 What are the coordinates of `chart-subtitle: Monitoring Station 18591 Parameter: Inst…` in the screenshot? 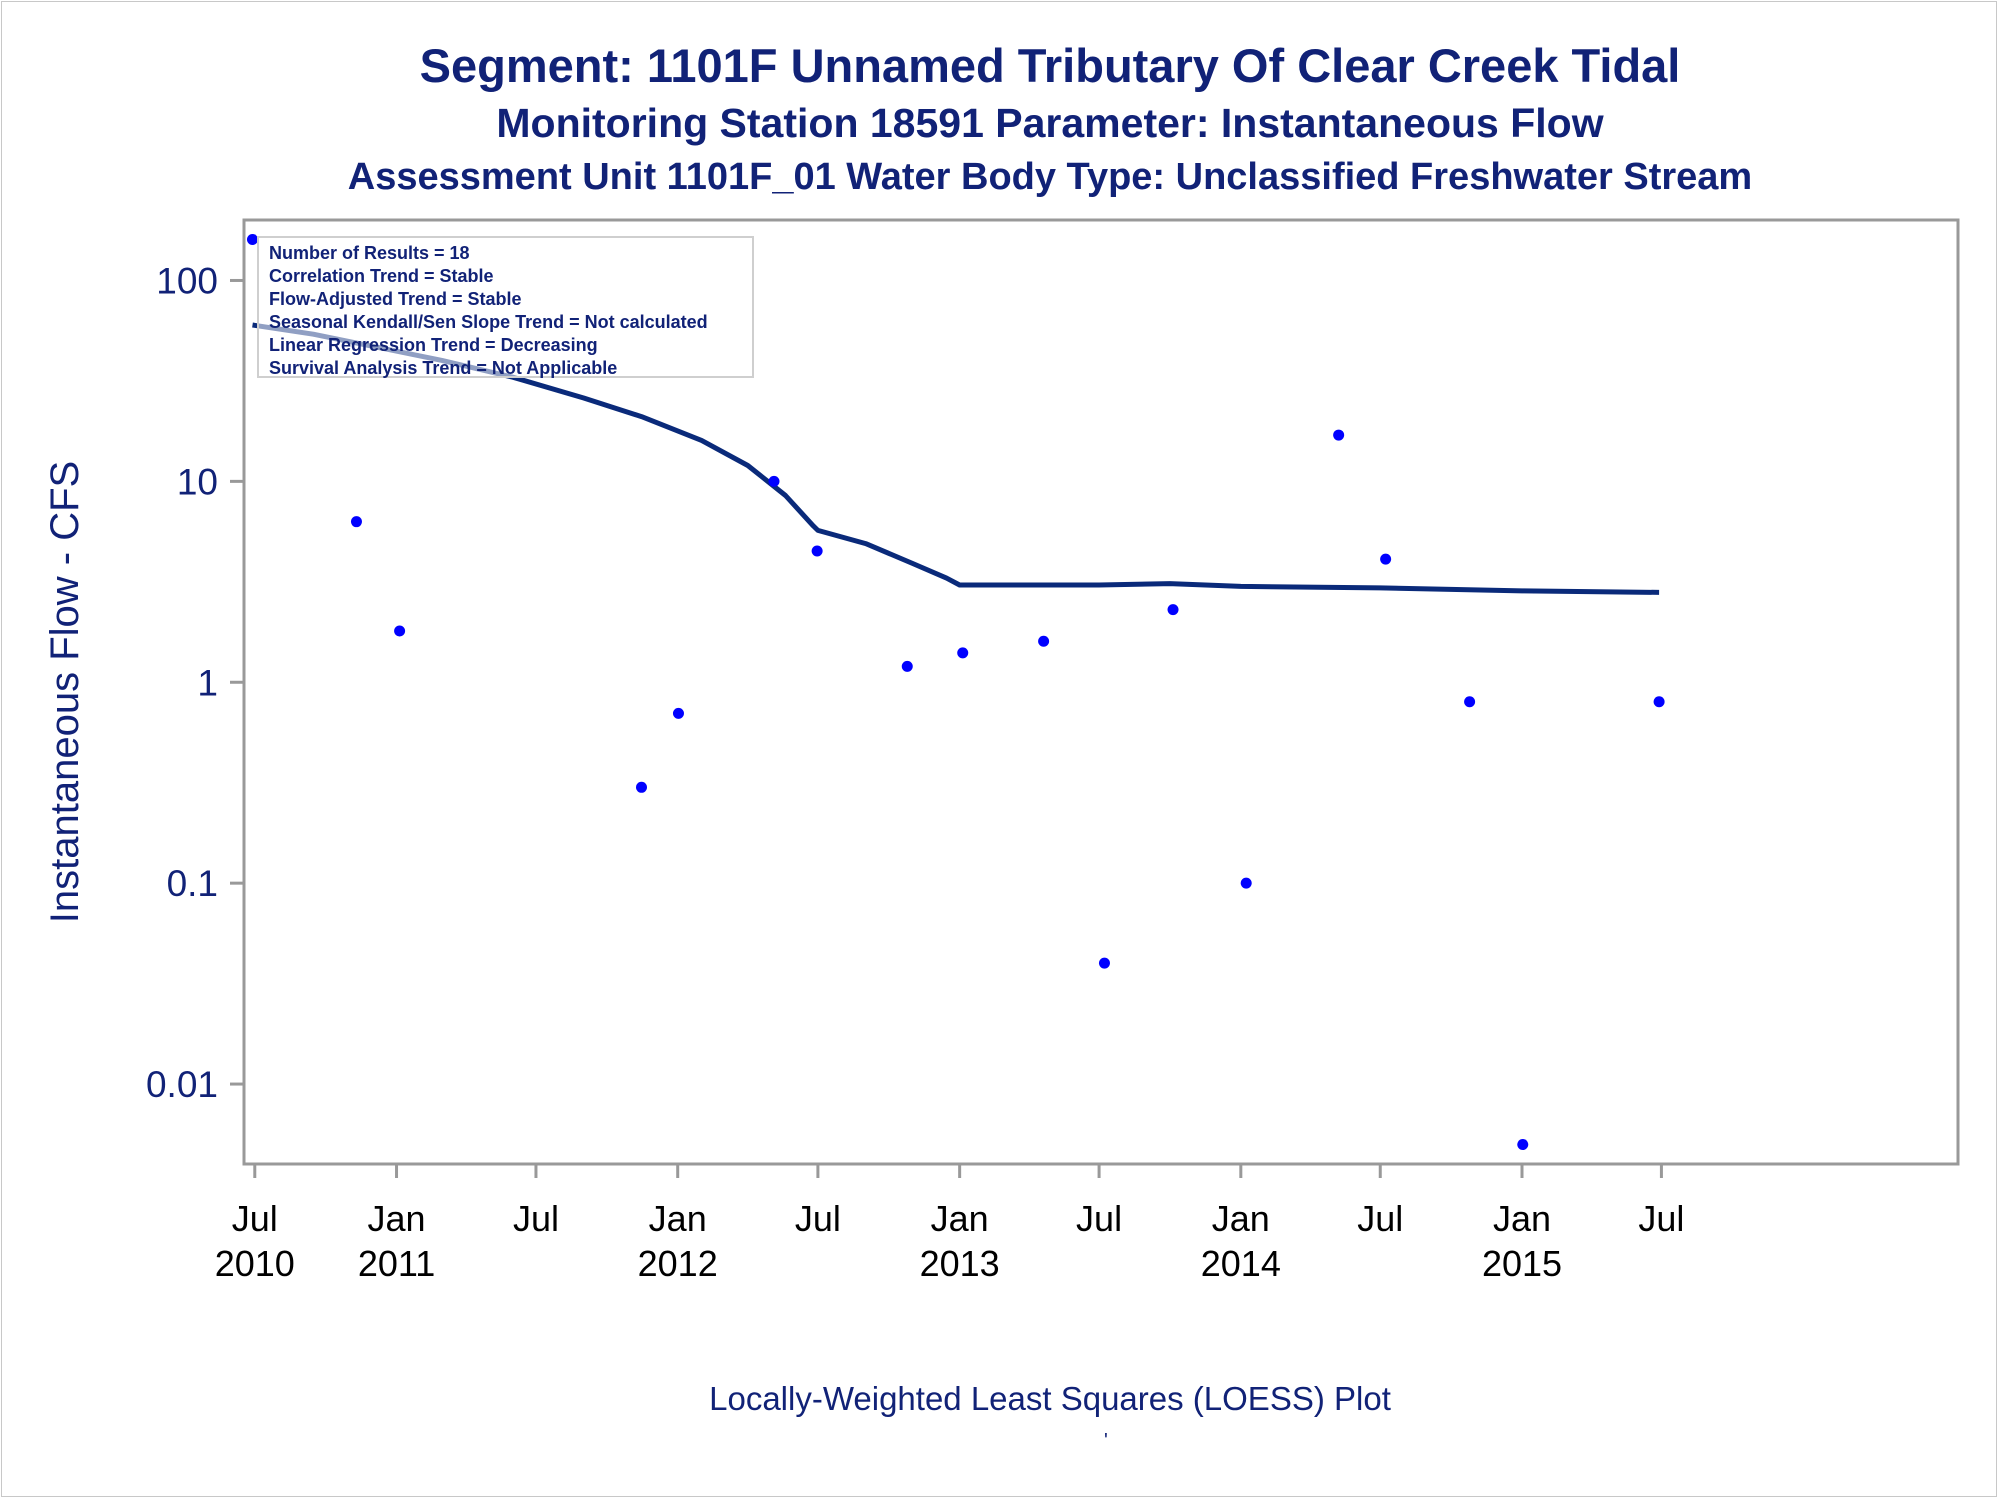 It's located at (1050, 123).